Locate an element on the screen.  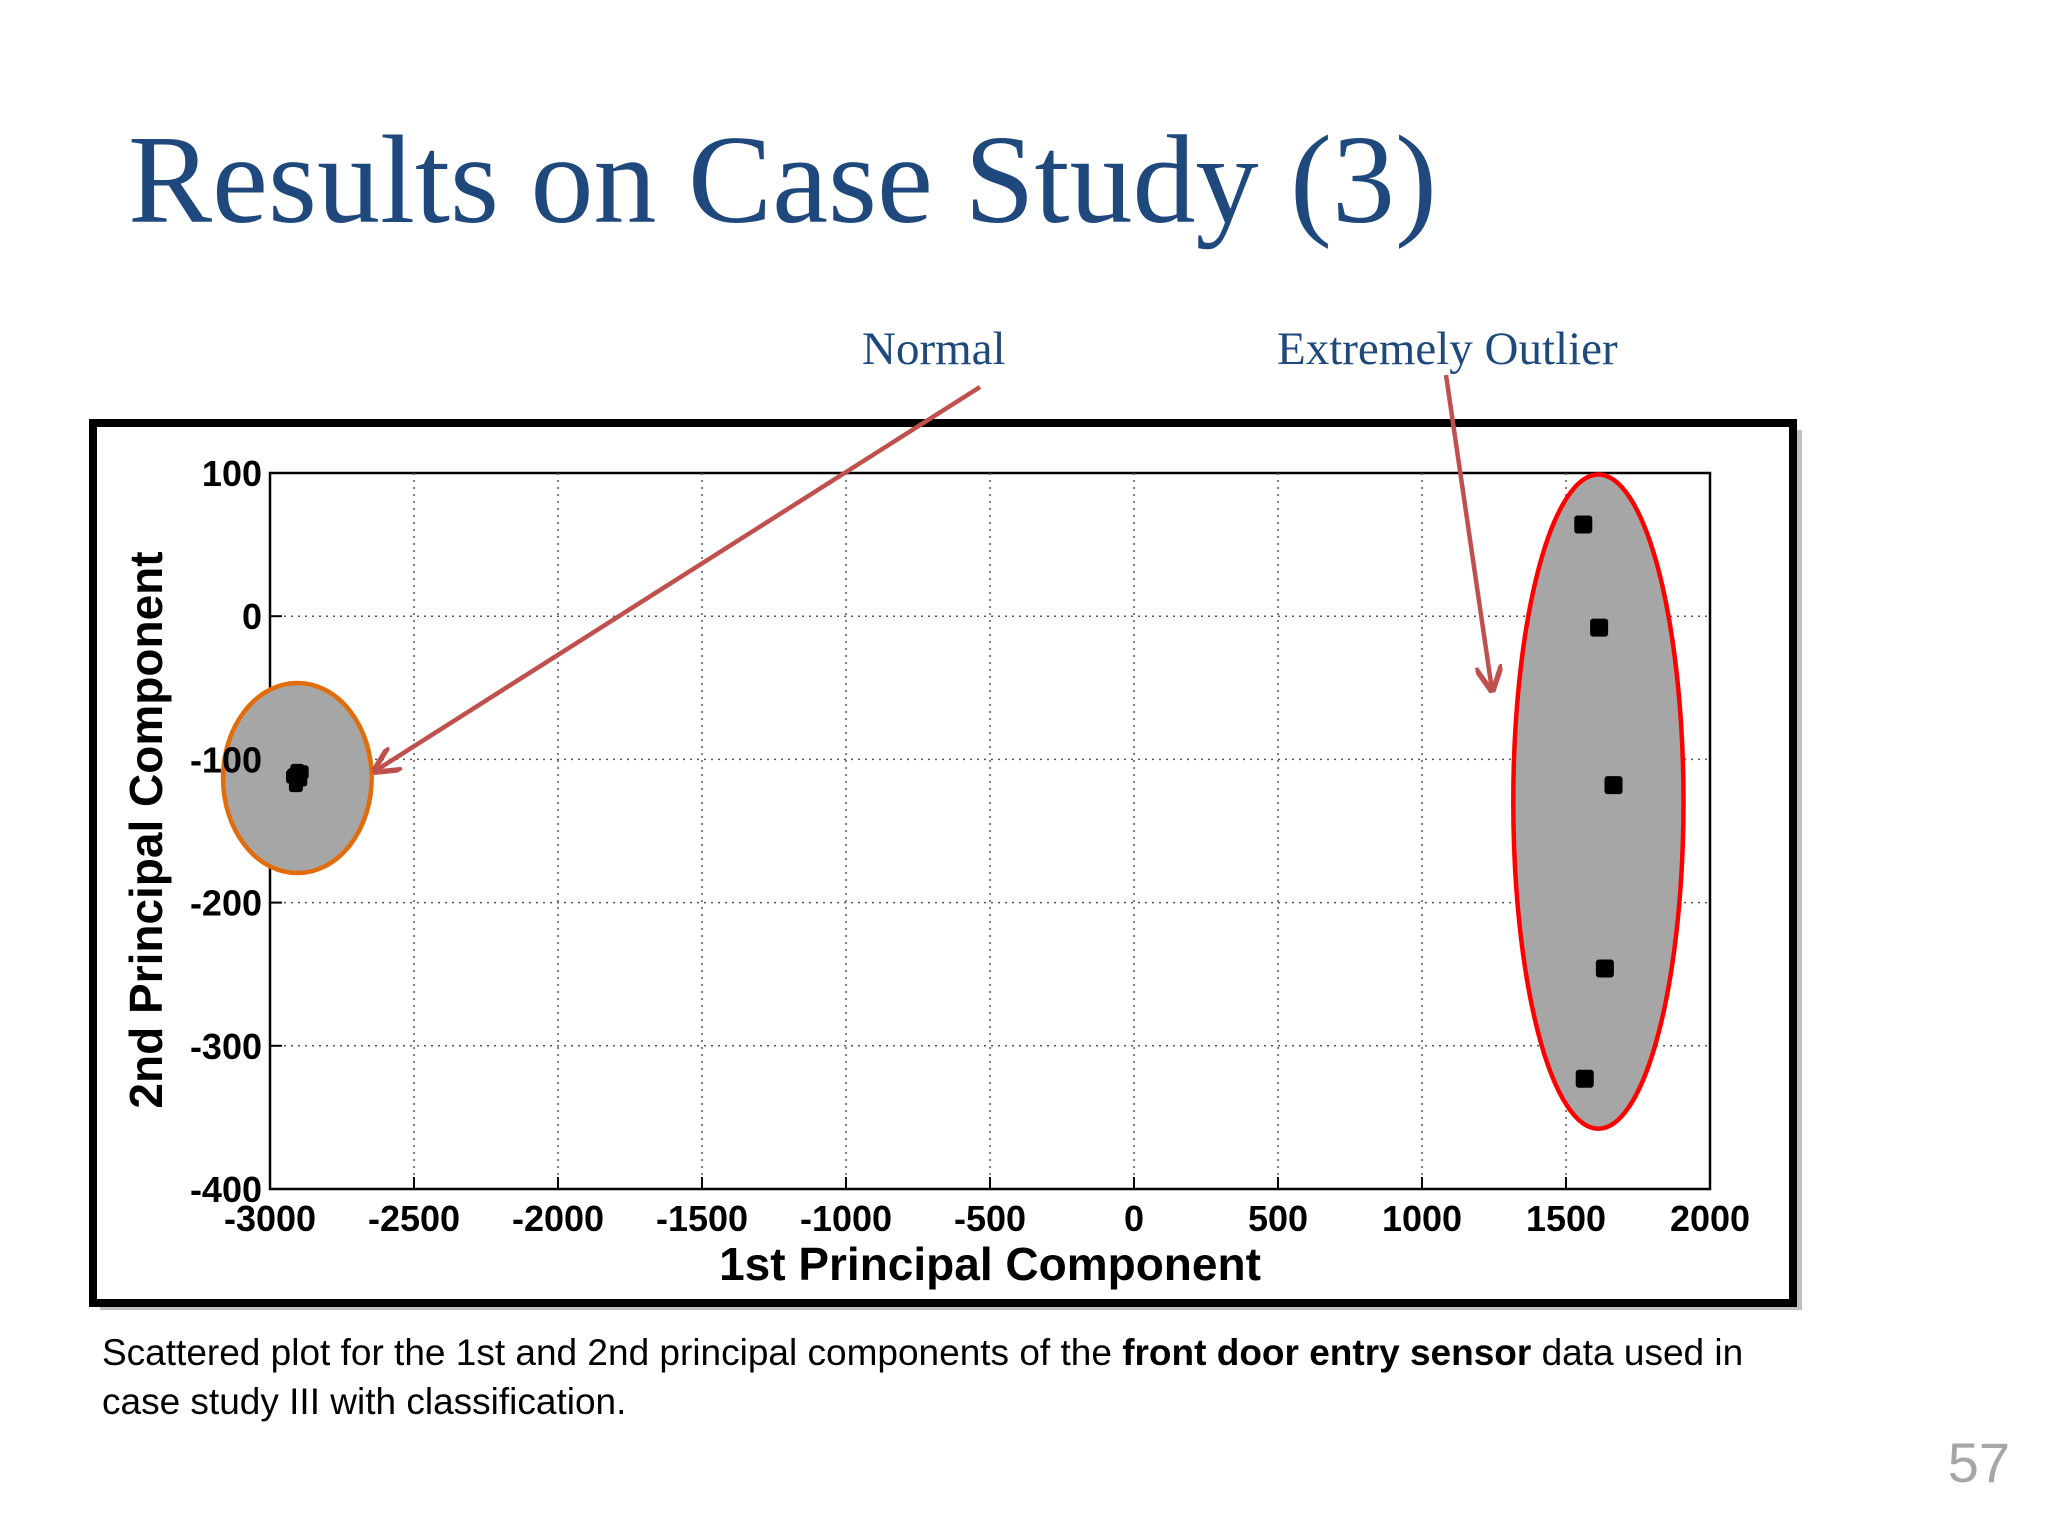
x-tick-label: -500 is located at coordinates (990, 1218).